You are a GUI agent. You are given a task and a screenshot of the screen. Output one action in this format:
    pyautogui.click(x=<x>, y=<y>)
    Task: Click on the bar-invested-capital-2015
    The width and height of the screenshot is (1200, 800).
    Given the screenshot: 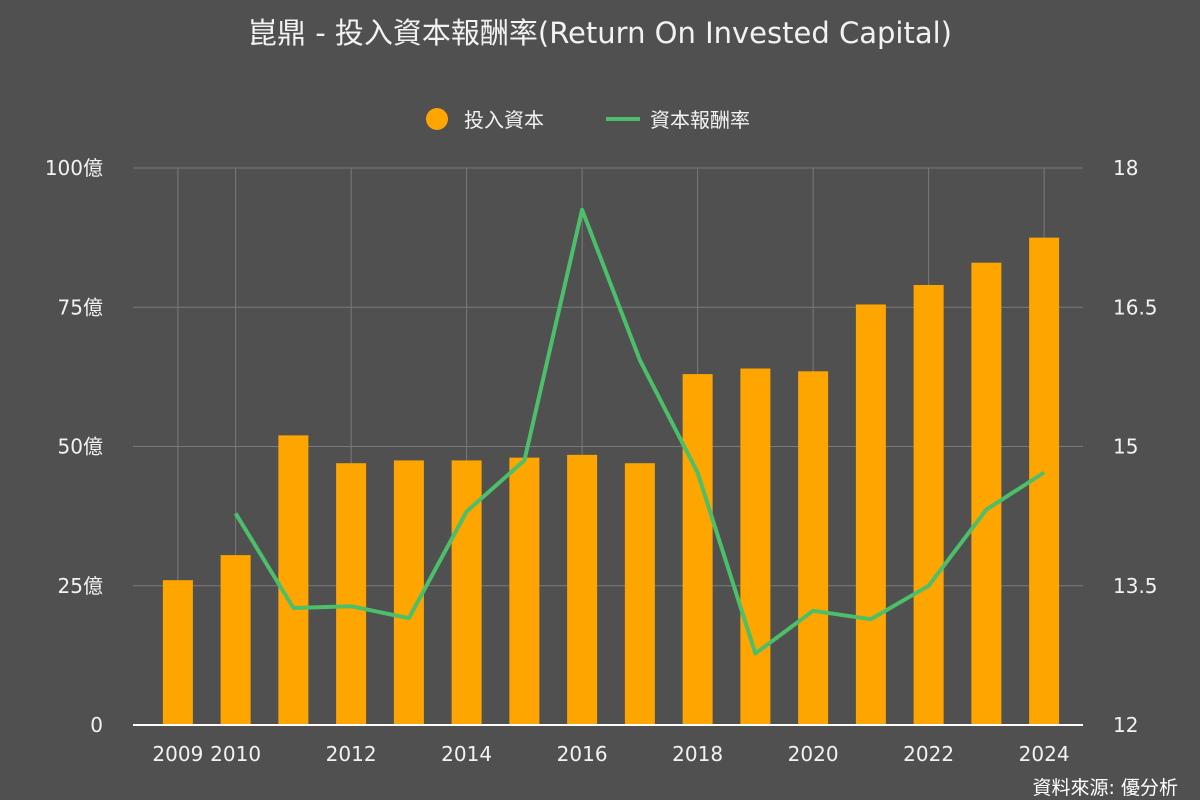 What is the action you would take?
    pyautogui.click(x=524, y=591)
    